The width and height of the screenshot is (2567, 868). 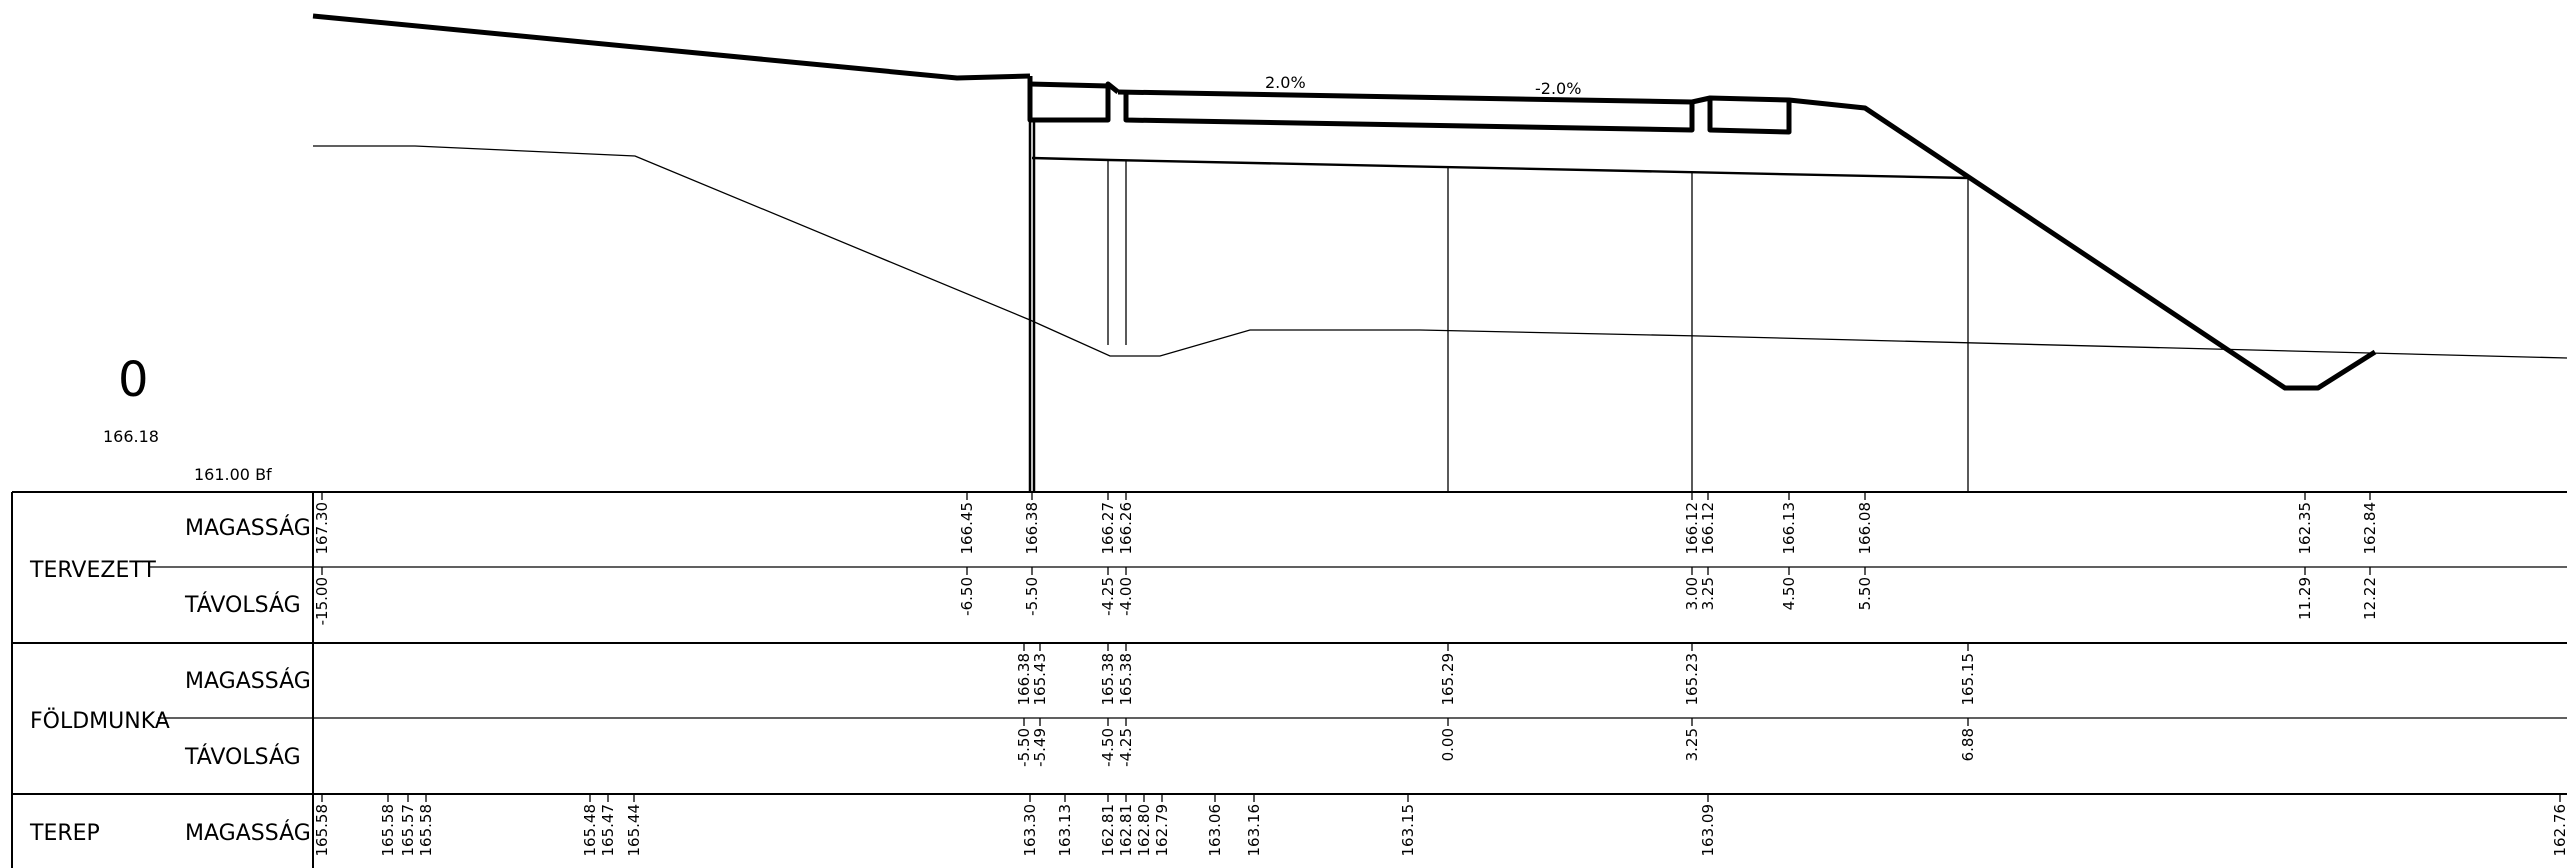 What do you see at coordinates (1024, 747) in the screenshot?
I see `foldmunka-tavolsag-value: -5.50` at bounding box center [1024, 747].